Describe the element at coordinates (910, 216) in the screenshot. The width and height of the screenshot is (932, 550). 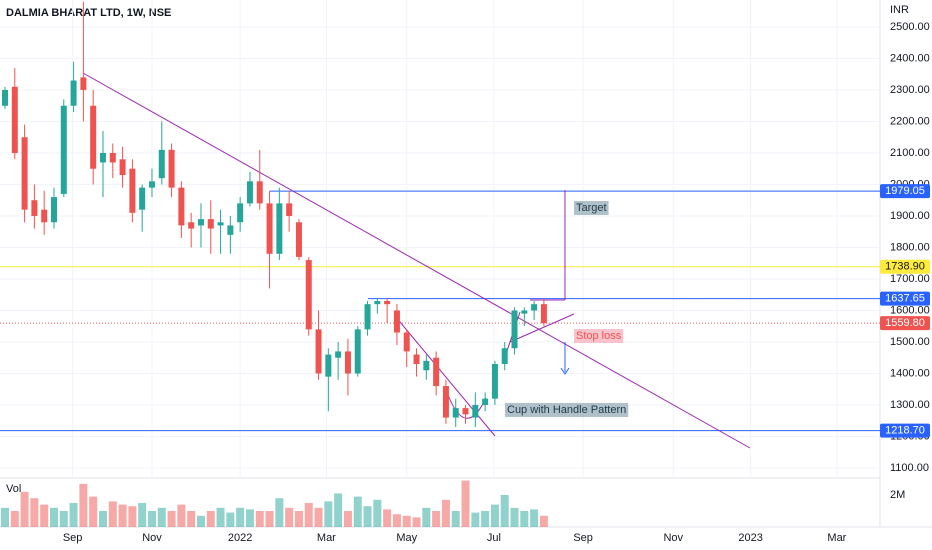
I see `y-tick-label: 1900.00` at that location.